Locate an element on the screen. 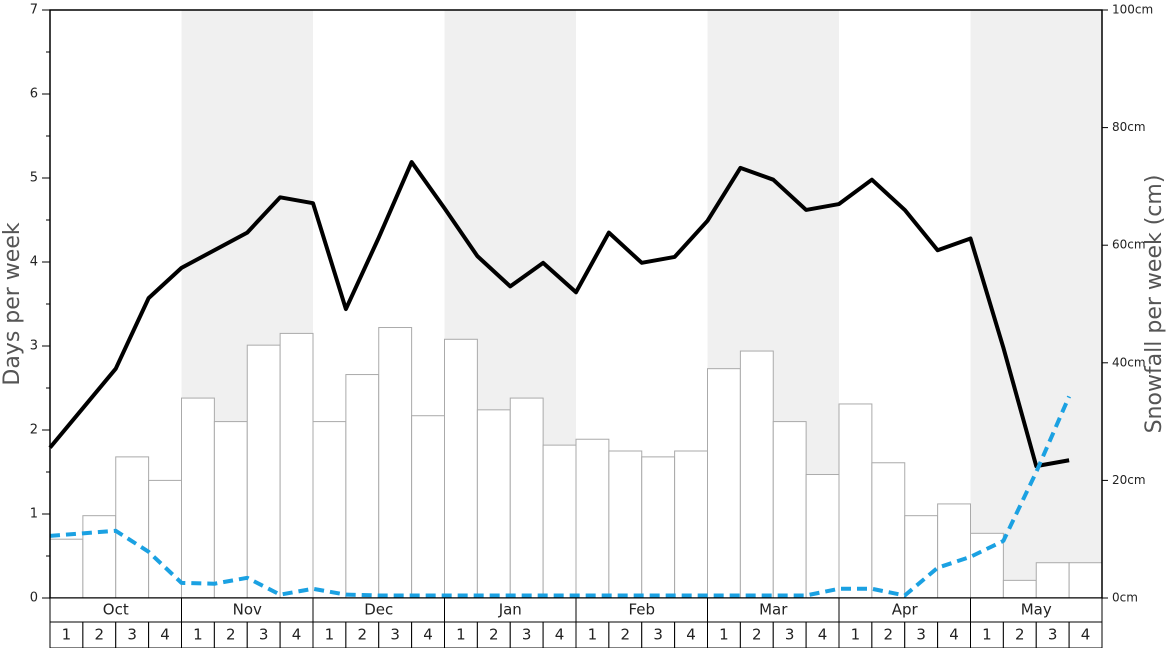  month-label: Jan is located at coordinates (510, 610).